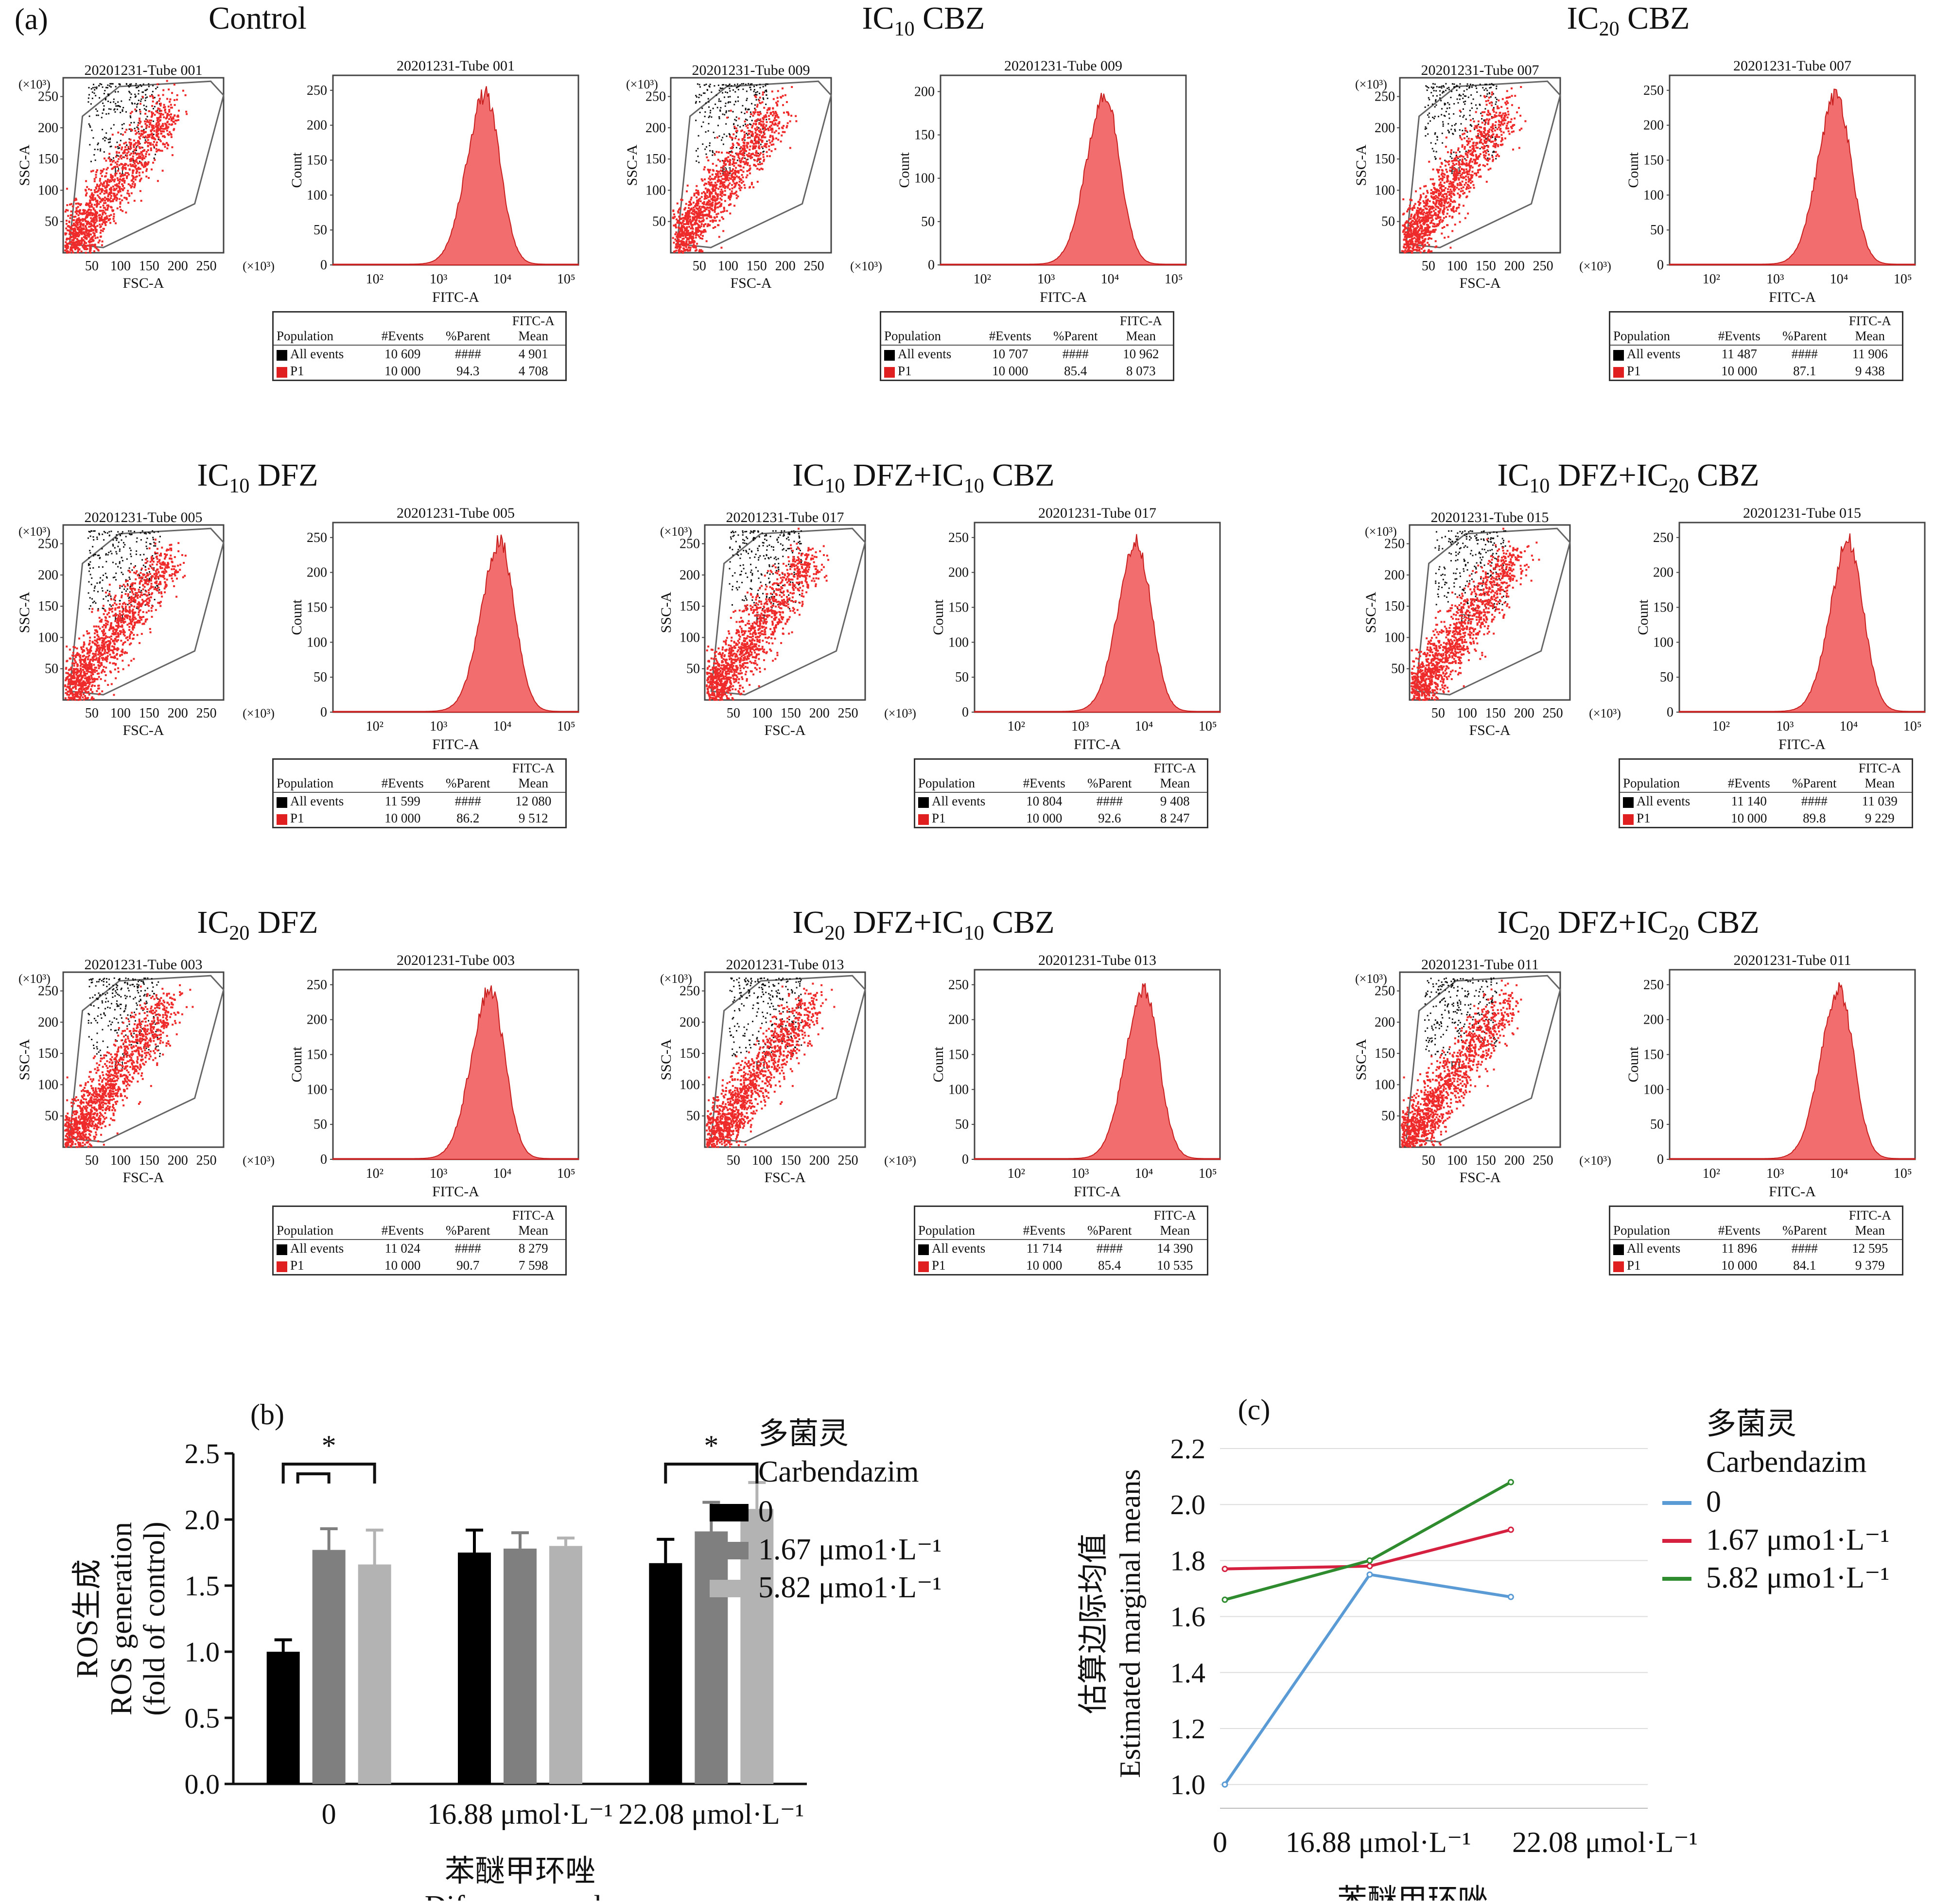  Describe the element at coordinates (1654, 1248) in the screenshot. I see `population-label: All events` at that location.